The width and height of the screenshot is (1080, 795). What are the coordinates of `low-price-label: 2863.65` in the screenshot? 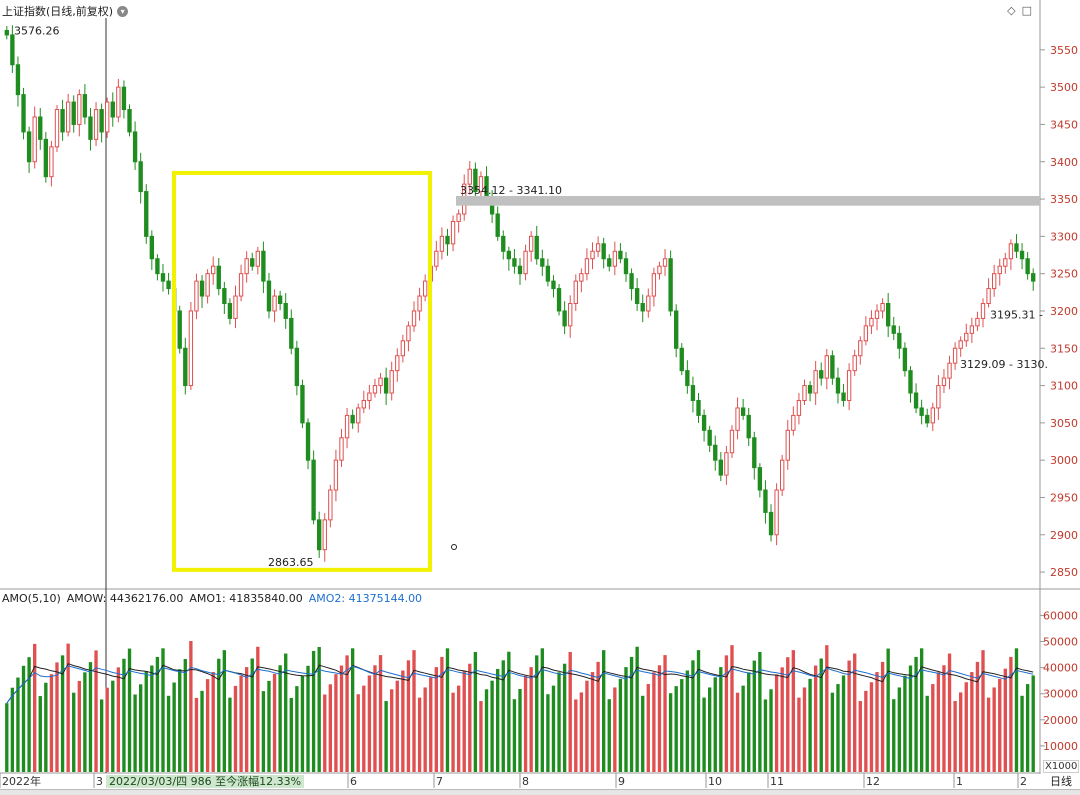 It's located at (291, 562).